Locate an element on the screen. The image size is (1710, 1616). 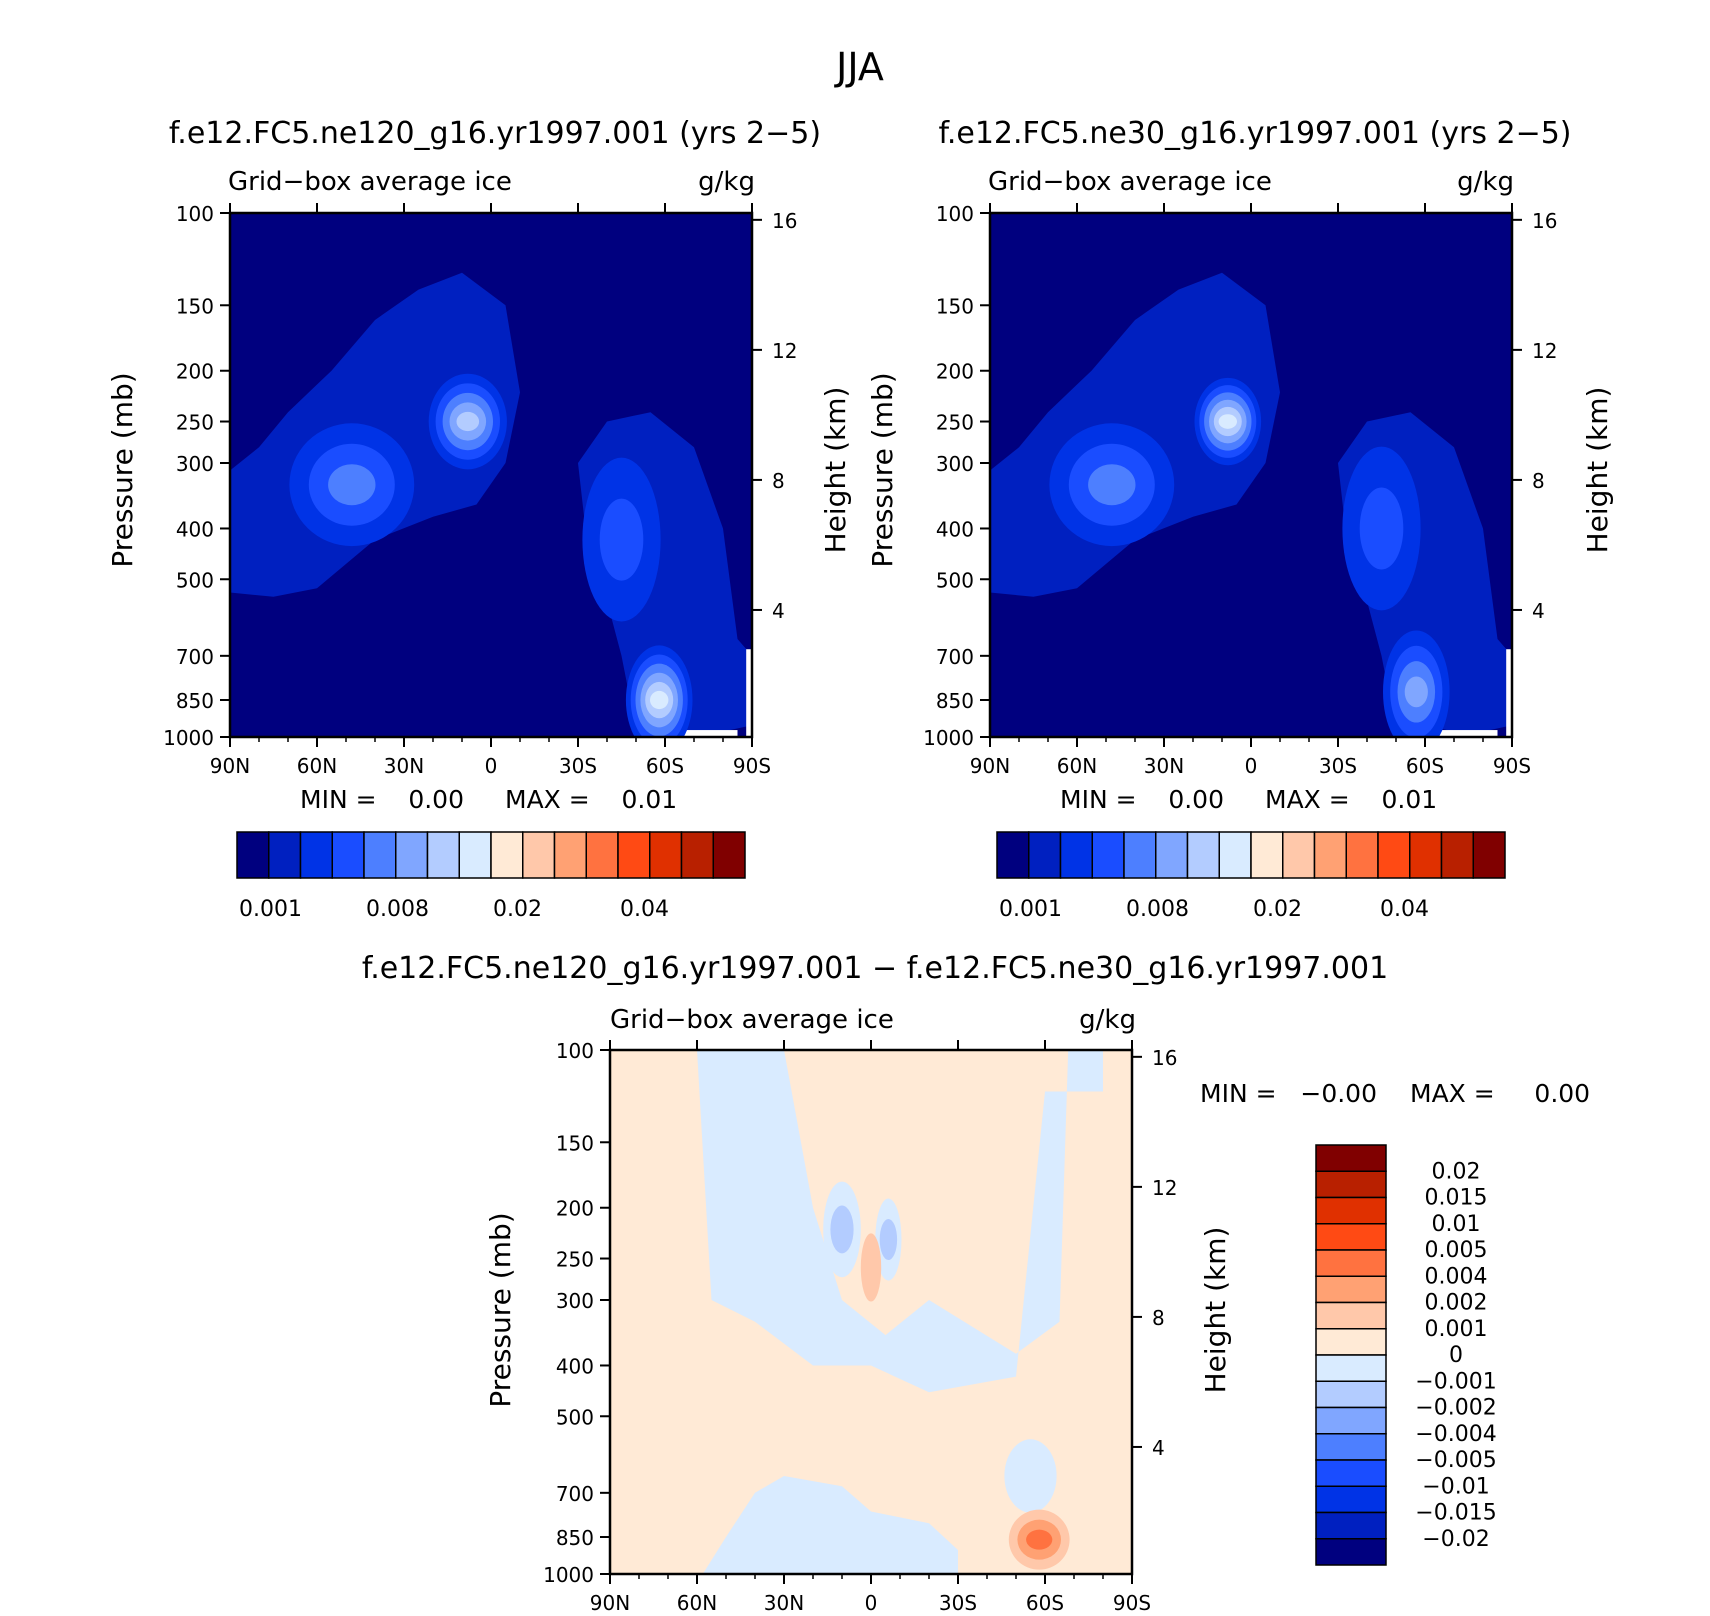
figure-title: JJA is located at coordinates (859, 67).